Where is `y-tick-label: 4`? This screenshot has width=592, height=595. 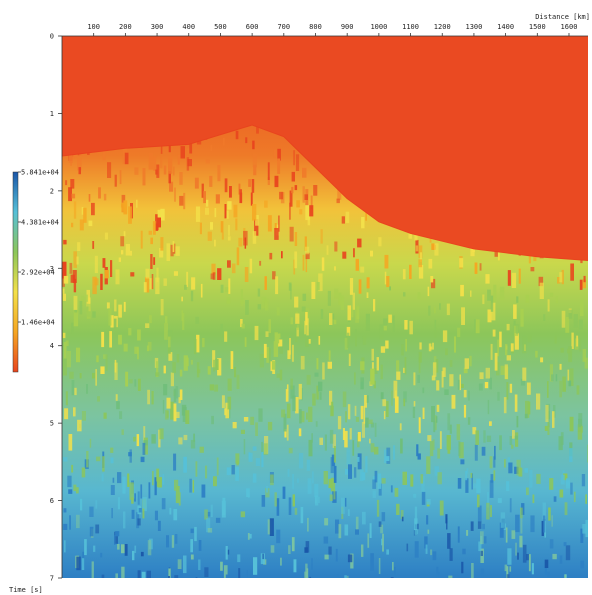 y-tick-label: 4 is located at coordinates (52, 346).